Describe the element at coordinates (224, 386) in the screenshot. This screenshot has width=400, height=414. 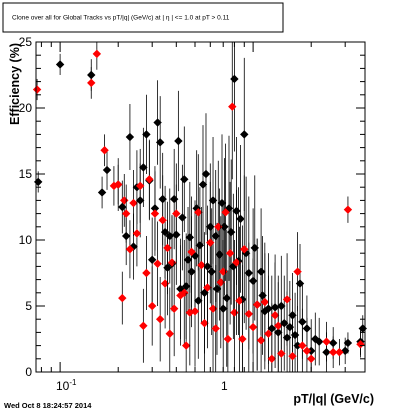
I see `x-tick-label-1: 1` at that location.